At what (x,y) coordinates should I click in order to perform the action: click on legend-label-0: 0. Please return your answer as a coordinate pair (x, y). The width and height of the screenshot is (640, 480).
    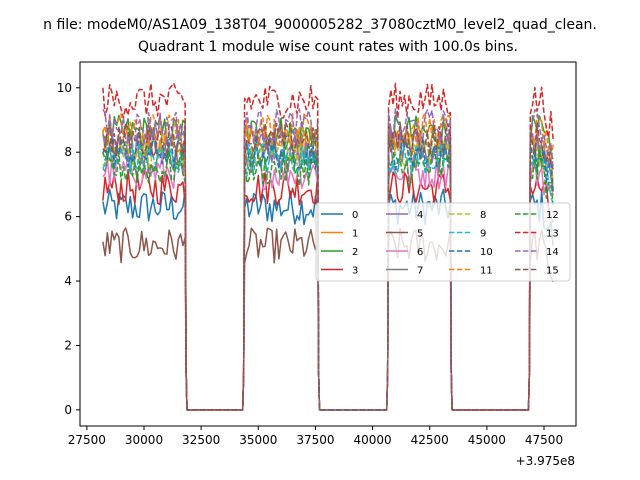
    Looking at the image, I should click on (355, 215).